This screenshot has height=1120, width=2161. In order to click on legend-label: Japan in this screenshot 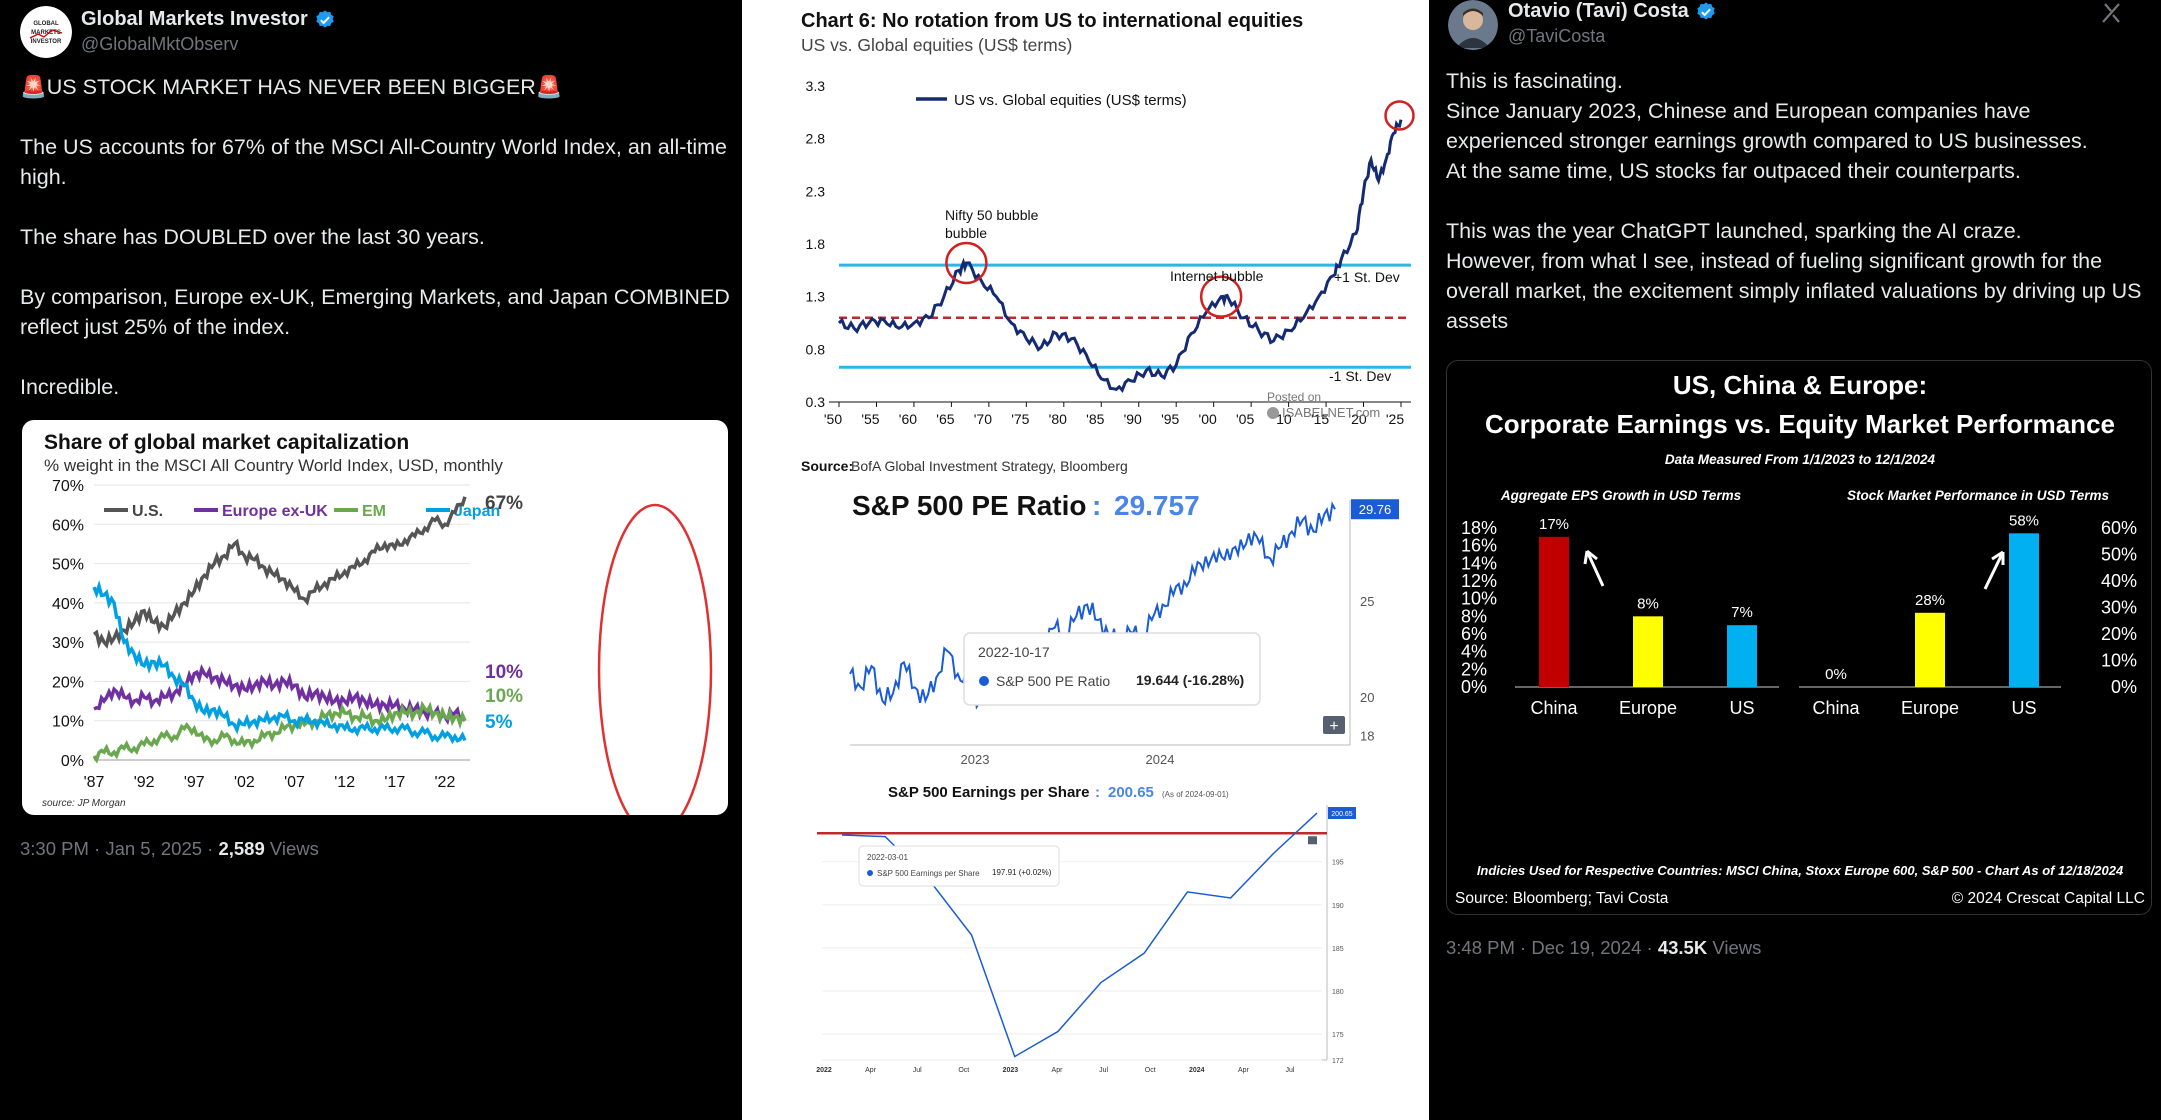, I will do `click(477, 511)`.